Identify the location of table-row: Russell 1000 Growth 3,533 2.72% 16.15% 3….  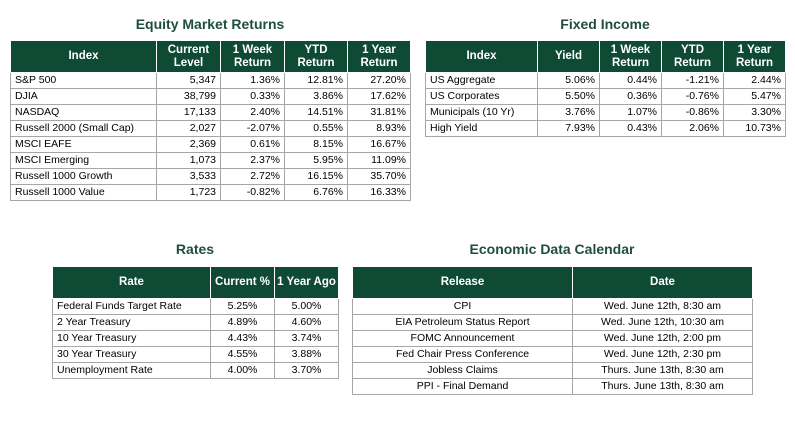
(210, 176).